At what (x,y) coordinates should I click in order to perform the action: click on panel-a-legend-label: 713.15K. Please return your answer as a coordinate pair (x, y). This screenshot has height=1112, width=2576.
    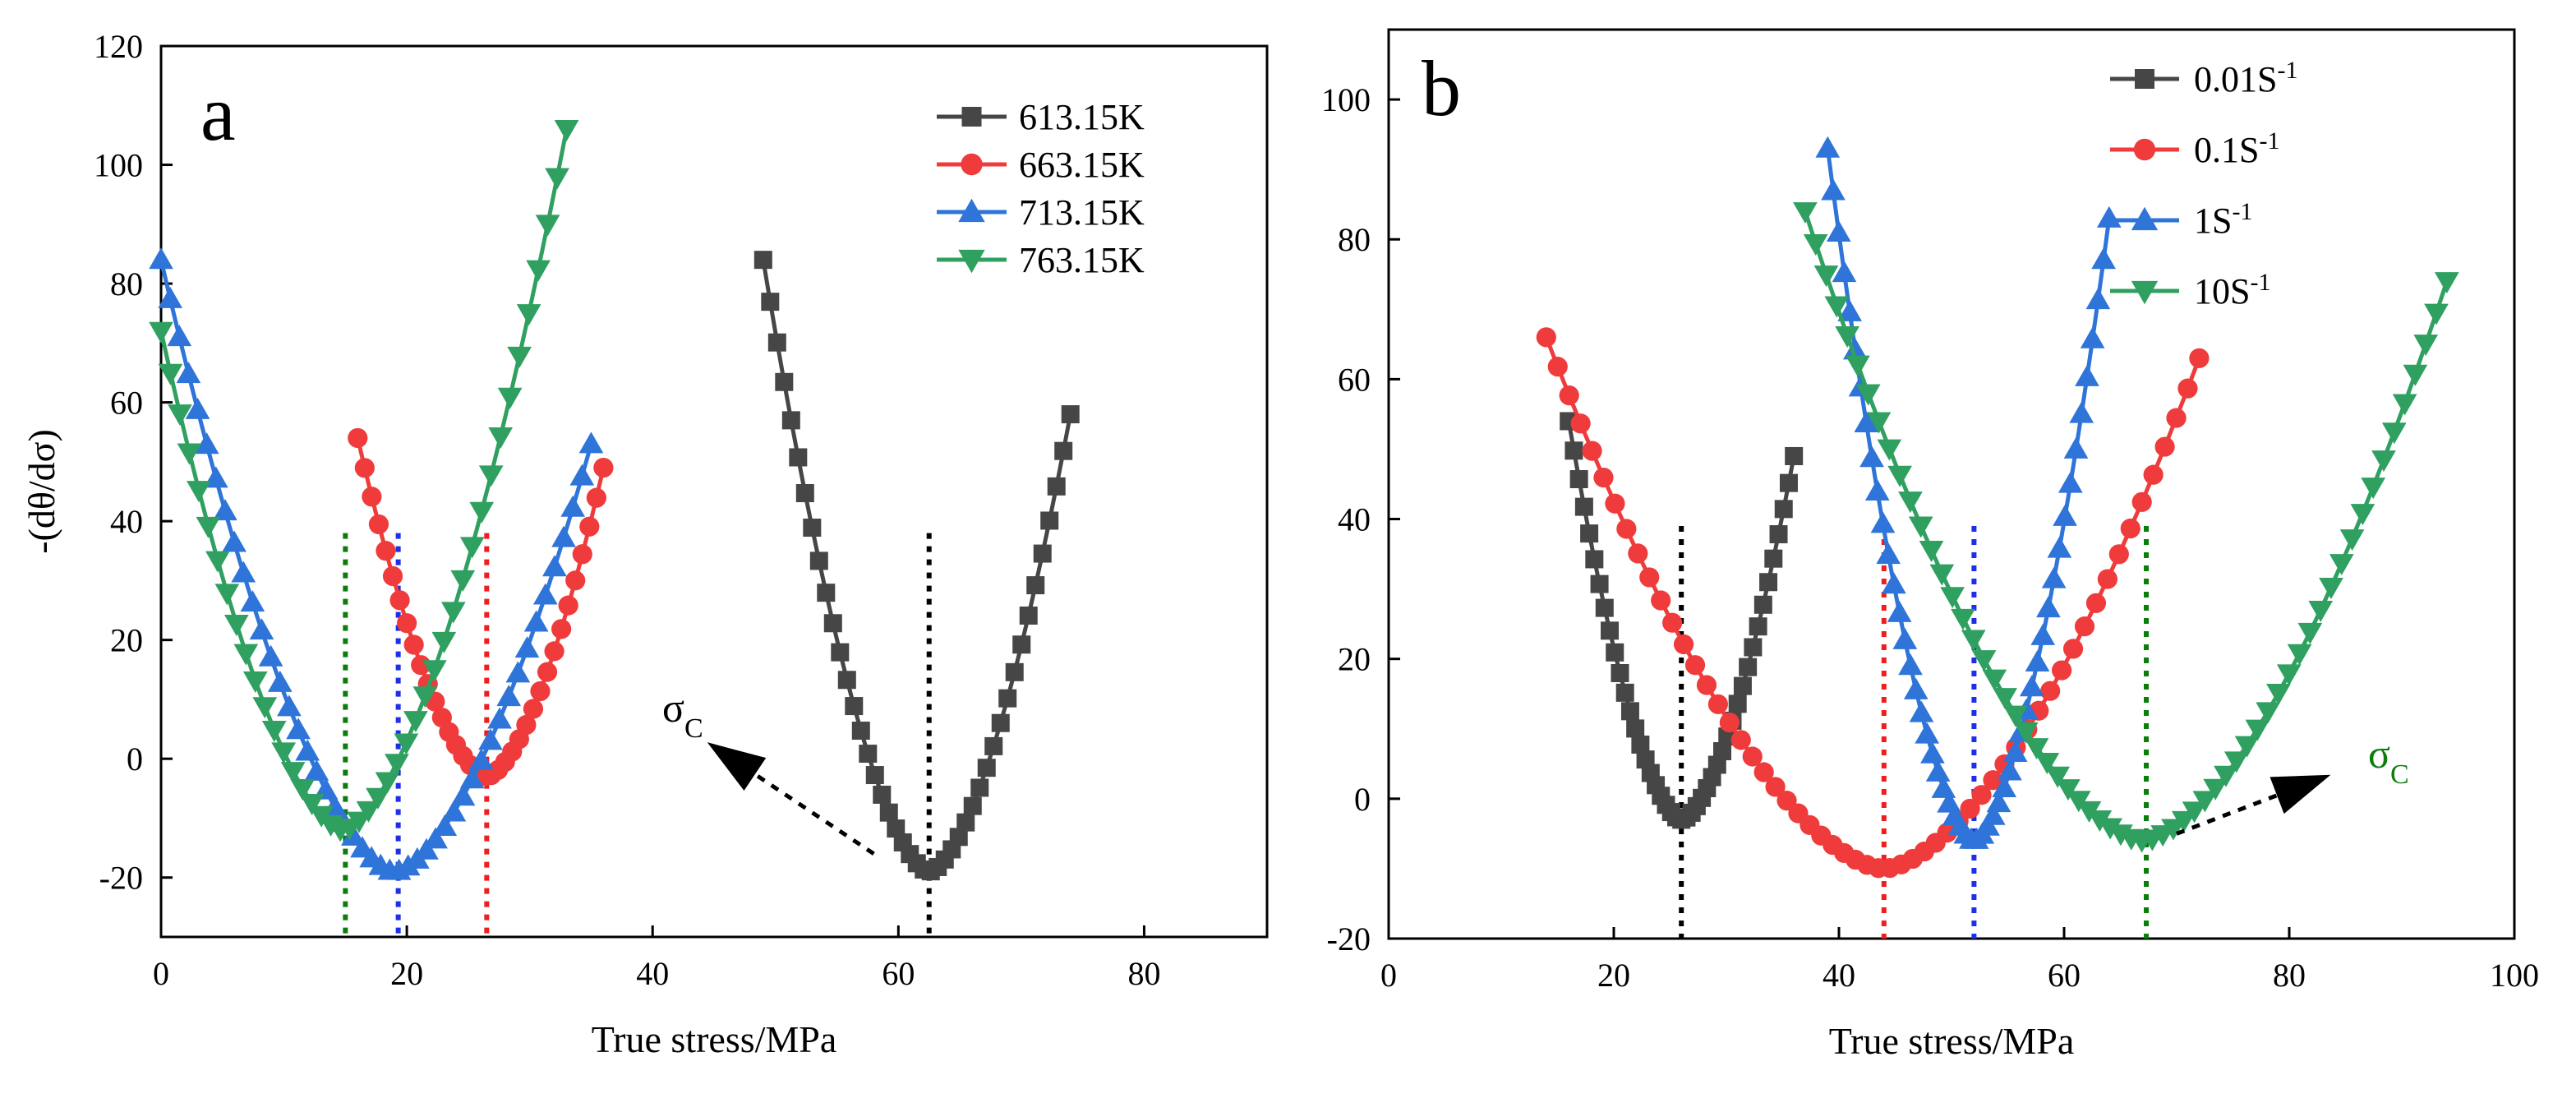
    Looking at the image, I should click on (1082, 213).